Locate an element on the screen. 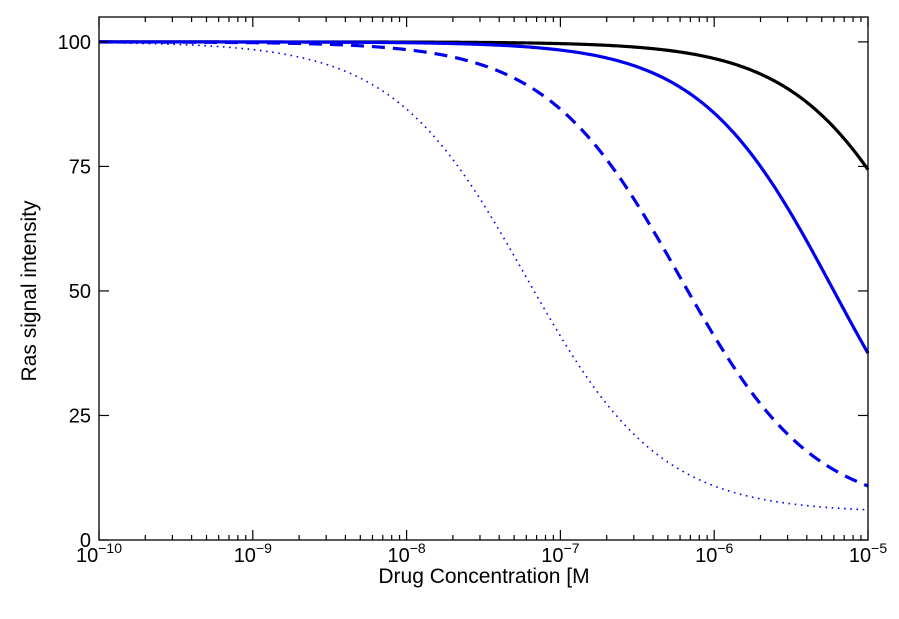 The height and width of the screenshot is (619, 899). y-tick-label: 25 is located at coordinates (80, 416).